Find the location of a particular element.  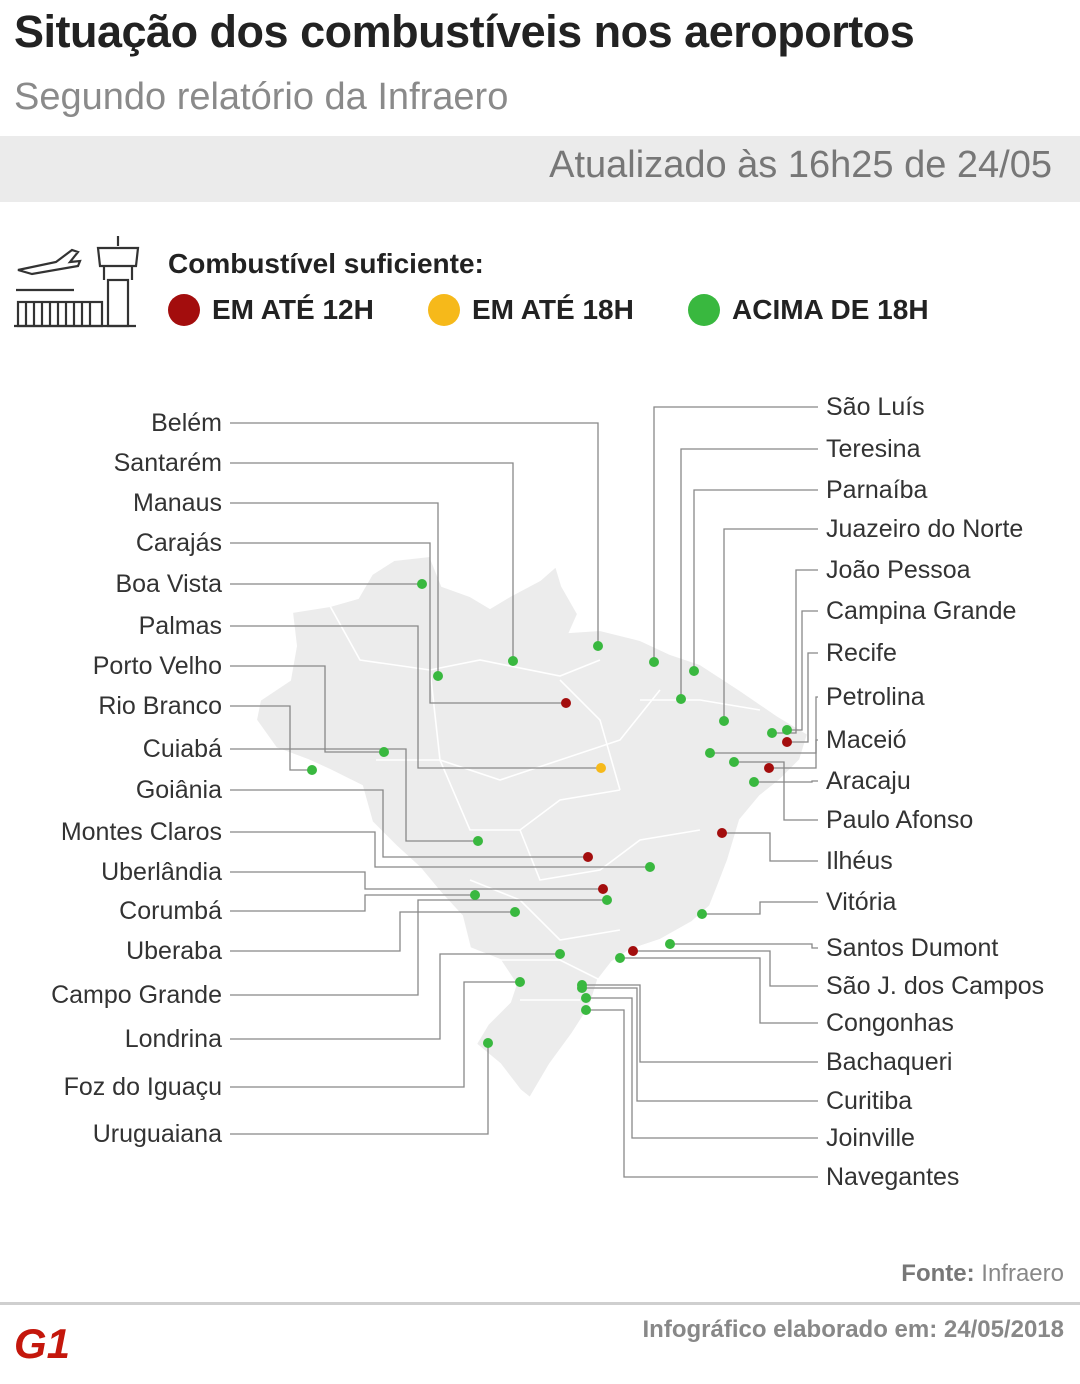

airport-dot-uberaba is located at coordinates (515, 912).